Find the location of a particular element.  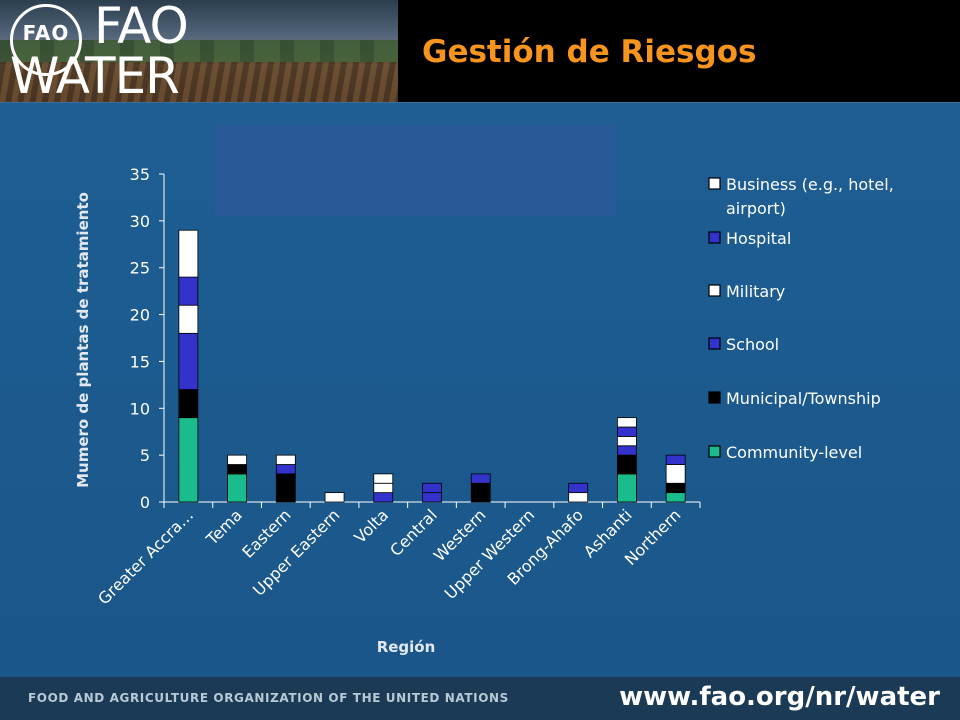

legend-label-community: Community-level is located at coordinates (794, 452).